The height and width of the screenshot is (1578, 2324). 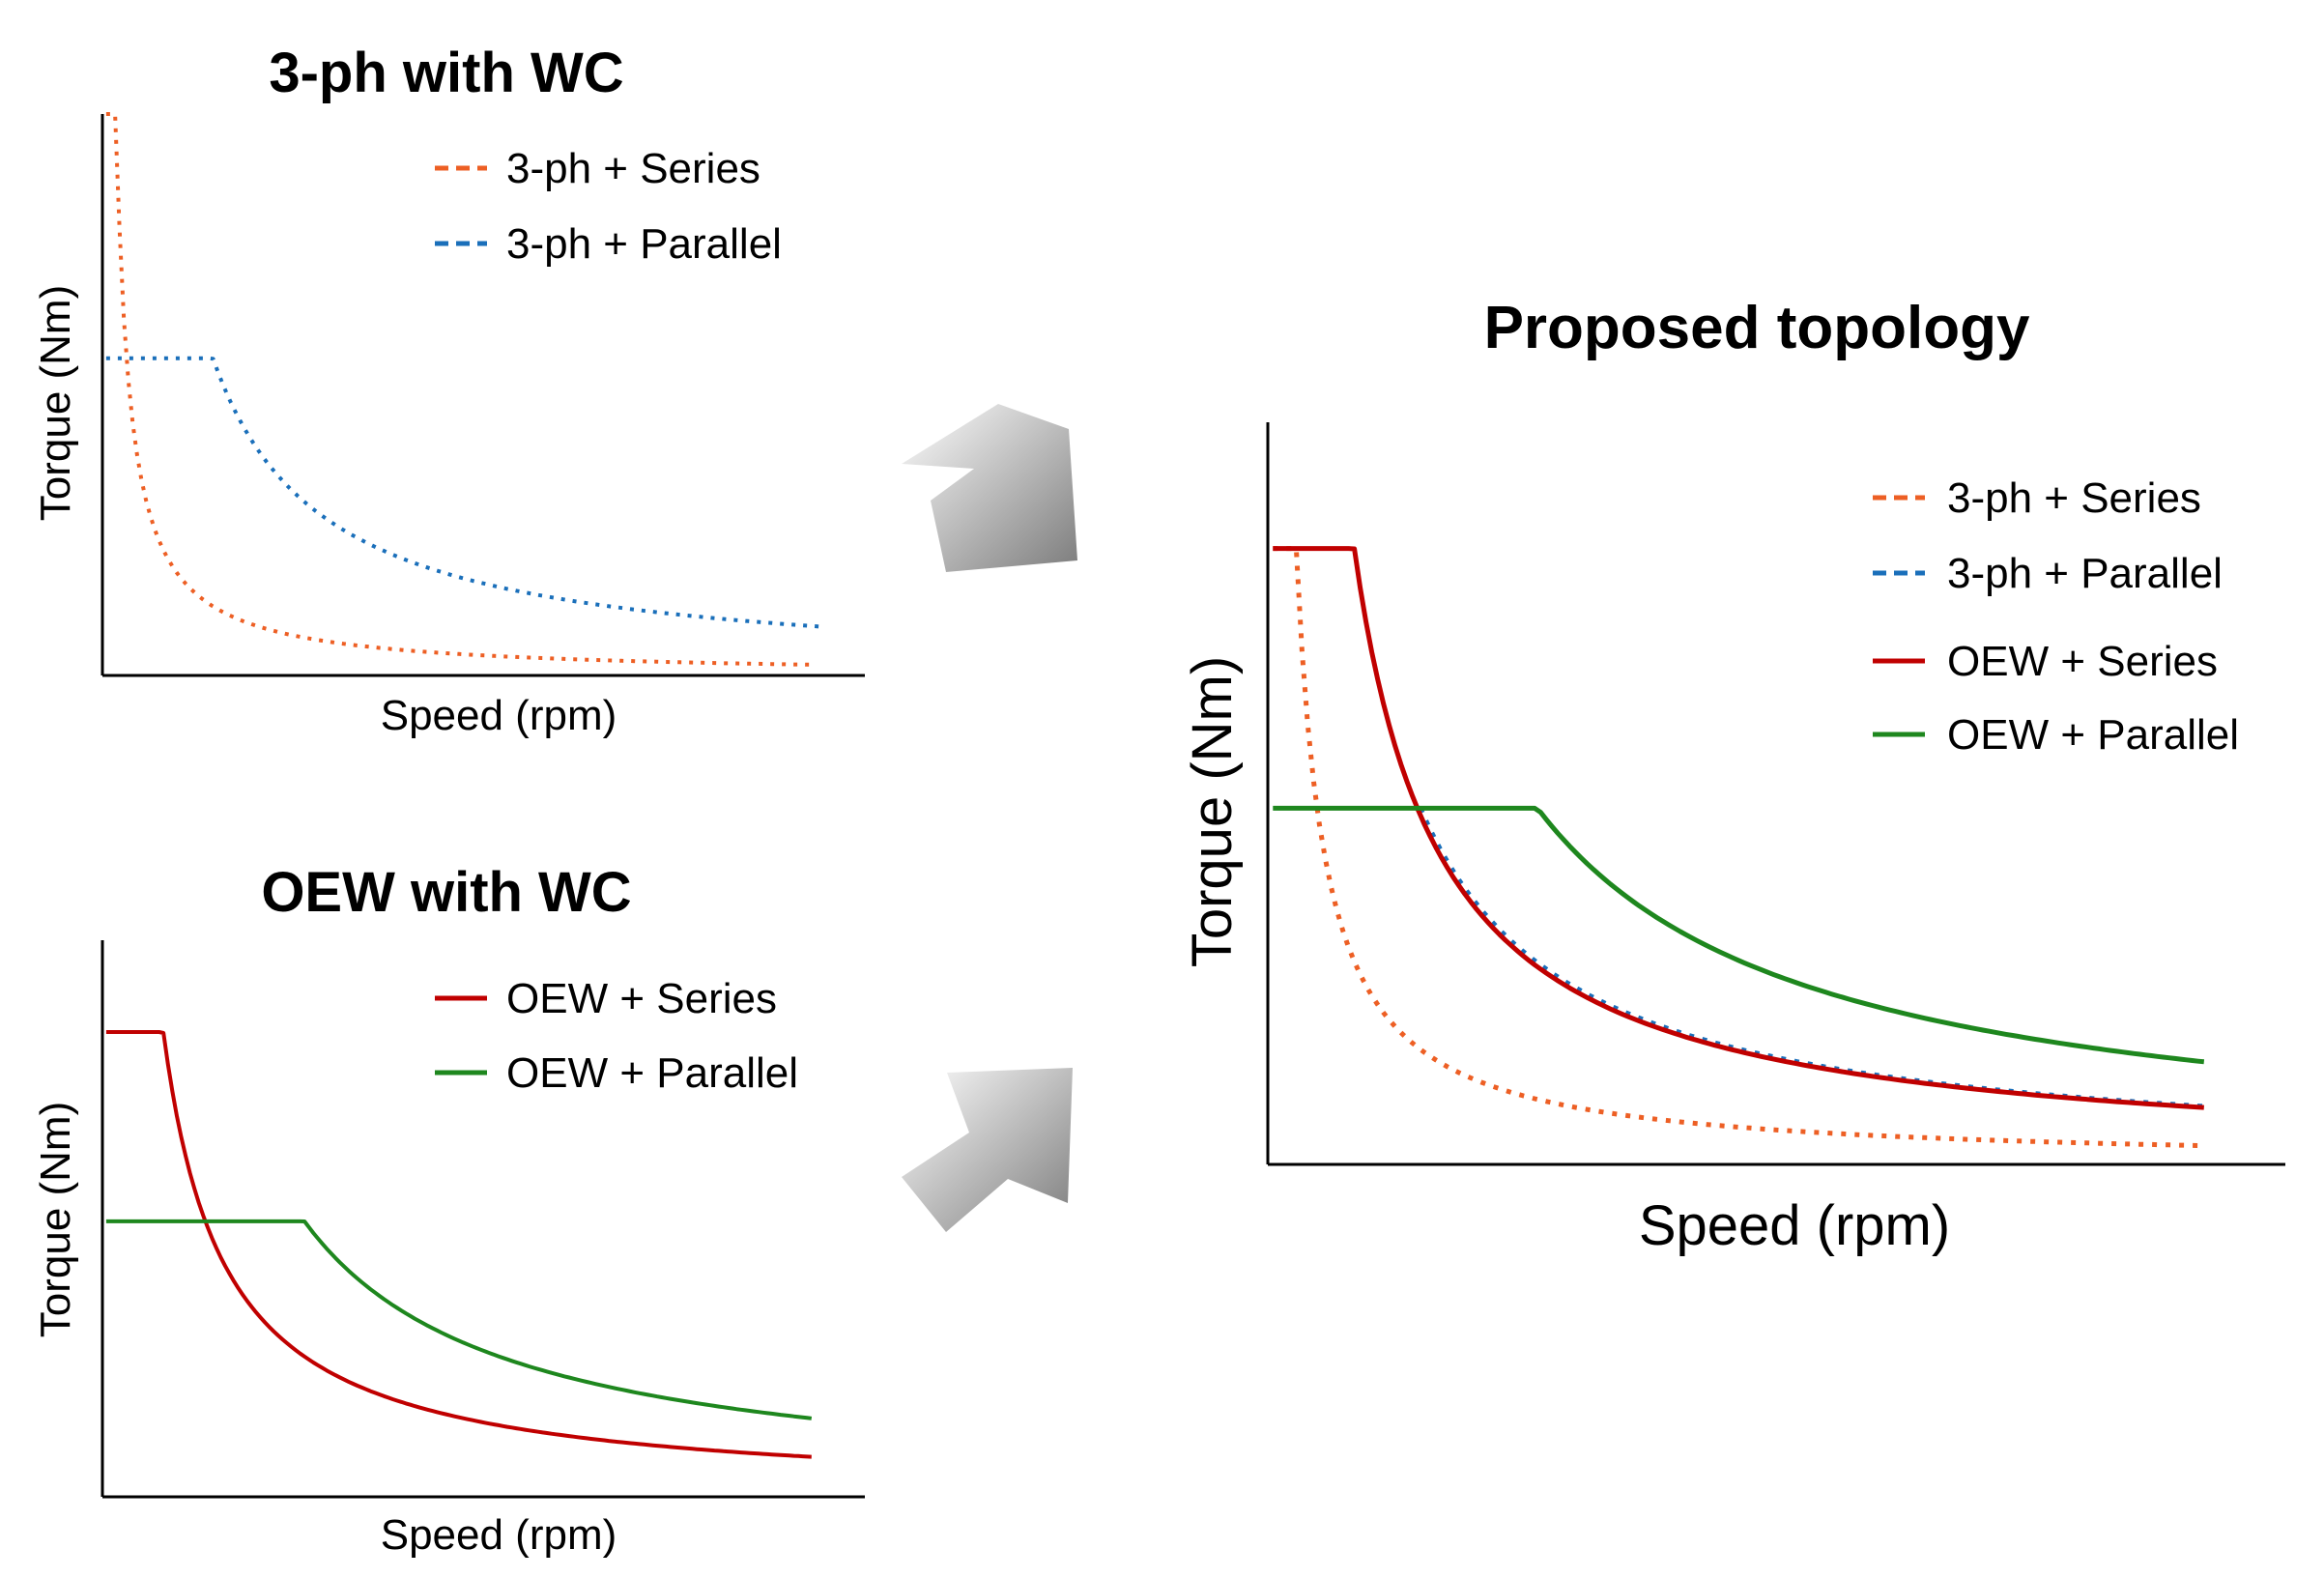 What do you see at coordinates (990, 488) in the screenshot?
I see `arrow-down-right-icon` at bounding box center [990, 488].